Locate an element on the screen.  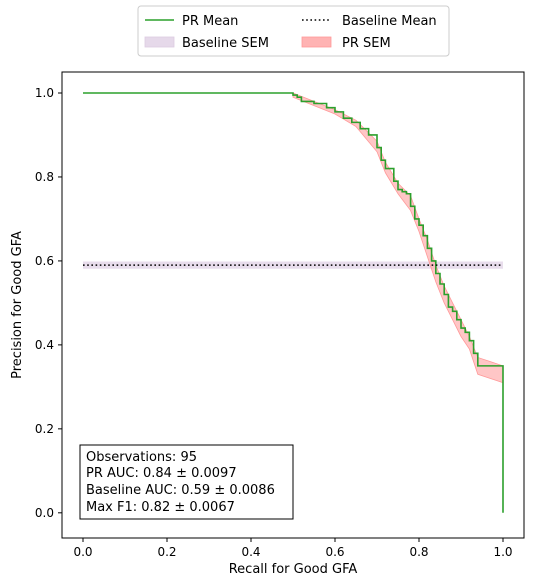
y-tick-label: 1.0 is located at coordinates (44, 93).